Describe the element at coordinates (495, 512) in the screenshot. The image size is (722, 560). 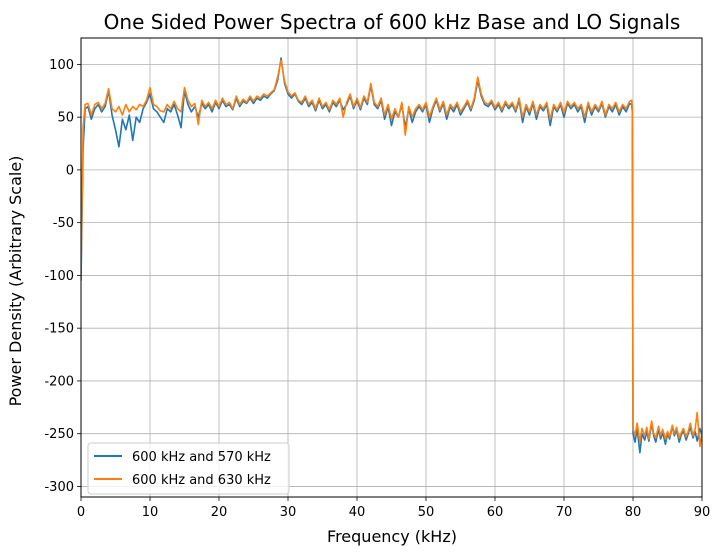
I see `x-tick-label: 60` at that location.